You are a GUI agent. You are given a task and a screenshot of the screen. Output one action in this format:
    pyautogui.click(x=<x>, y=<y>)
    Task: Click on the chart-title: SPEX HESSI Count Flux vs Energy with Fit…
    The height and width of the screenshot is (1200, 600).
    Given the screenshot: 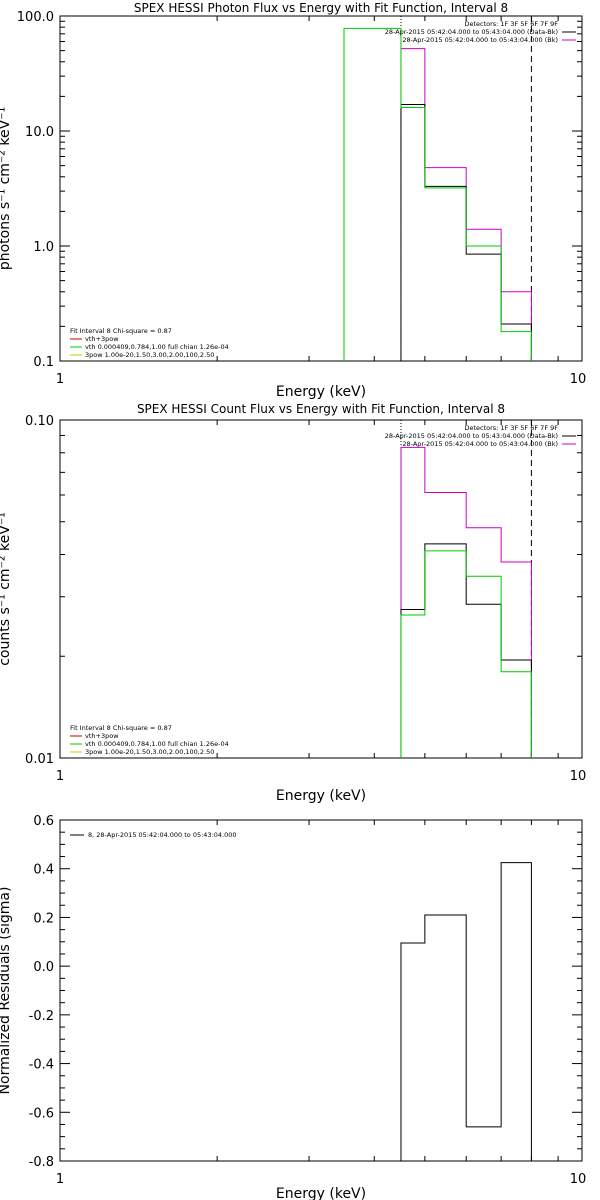 What is the action you would take?
    pyautogui.click(x=321, y=409)
    